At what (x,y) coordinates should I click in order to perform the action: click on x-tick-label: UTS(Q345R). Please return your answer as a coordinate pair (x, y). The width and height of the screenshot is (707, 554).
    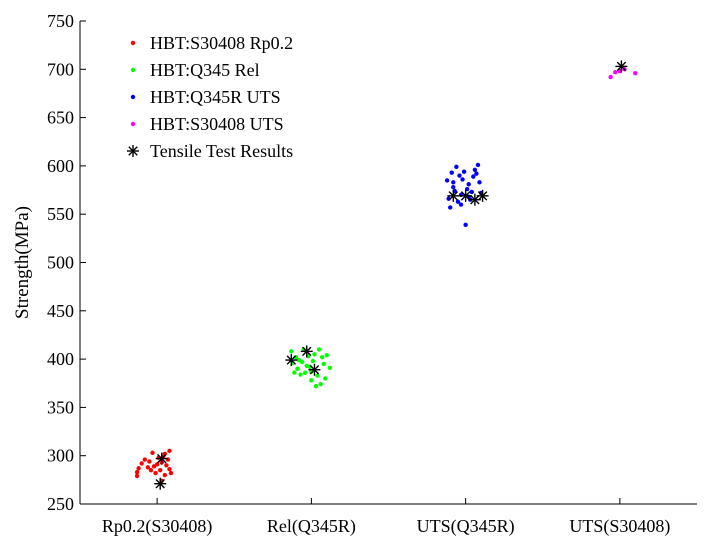
    Looking at the image, I should click on (466, 526).